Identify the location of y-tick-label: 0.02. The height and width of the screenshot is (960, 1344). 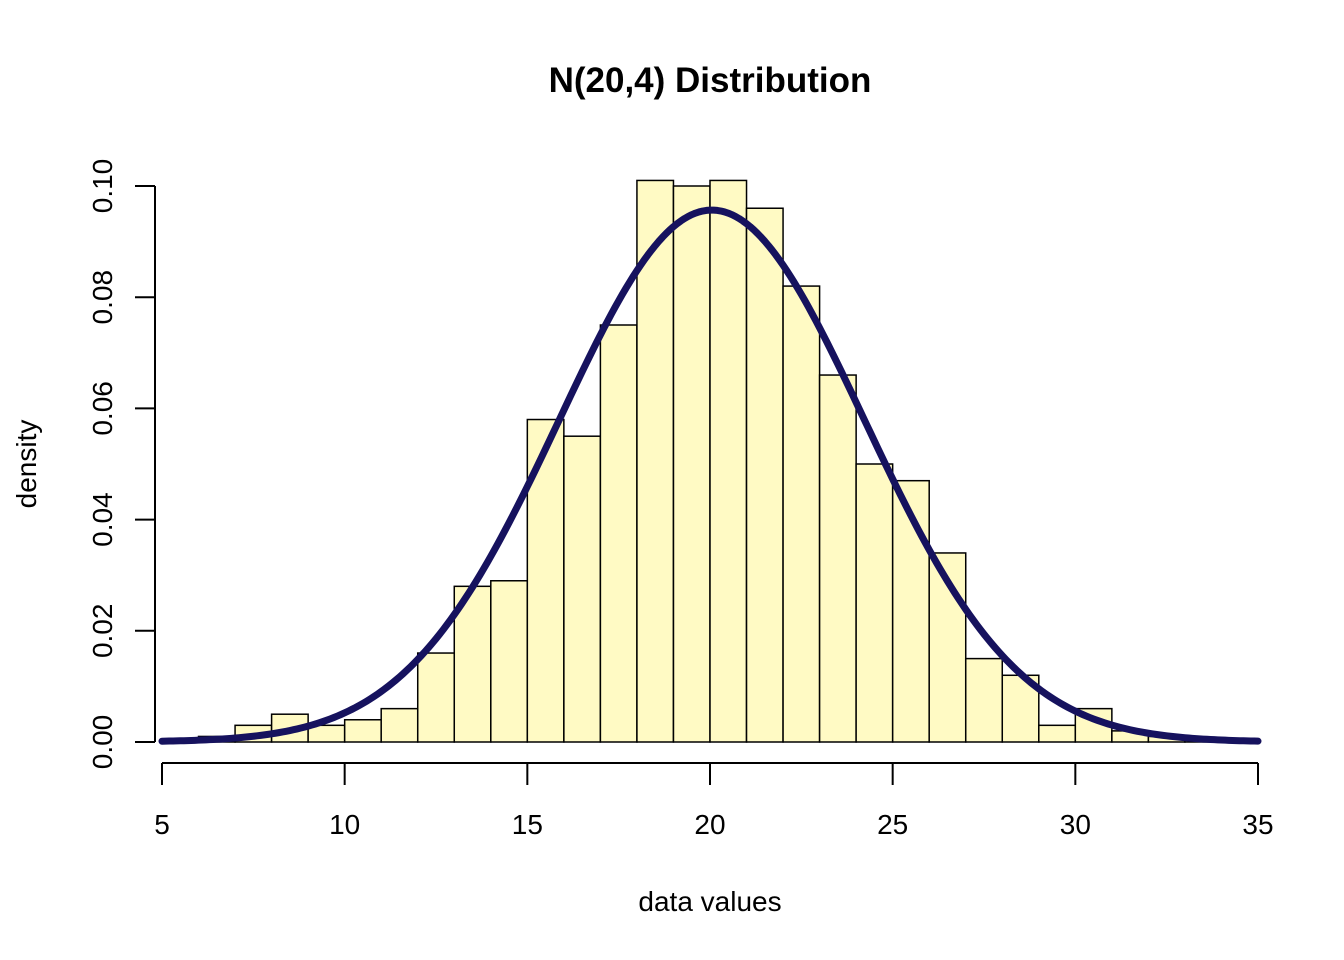
(102, 631).